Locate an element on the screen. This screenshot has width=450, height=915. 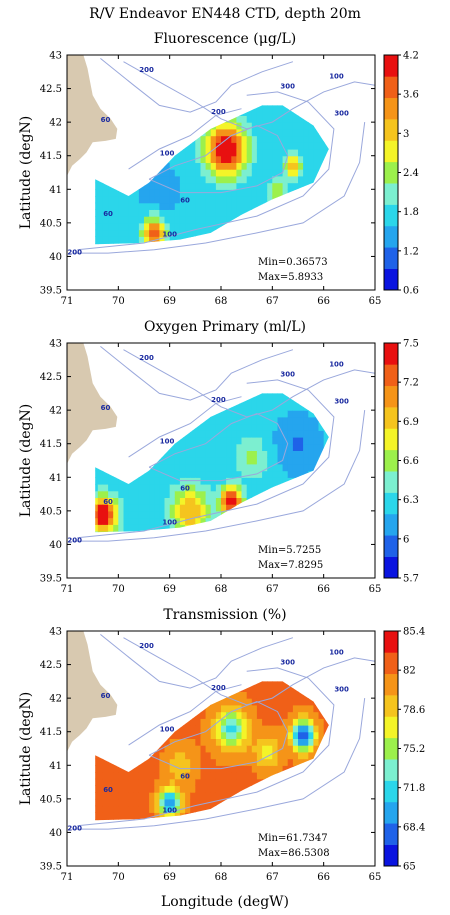
colorbar-tick-label: 4.2 is located at coordinates (411, 56).